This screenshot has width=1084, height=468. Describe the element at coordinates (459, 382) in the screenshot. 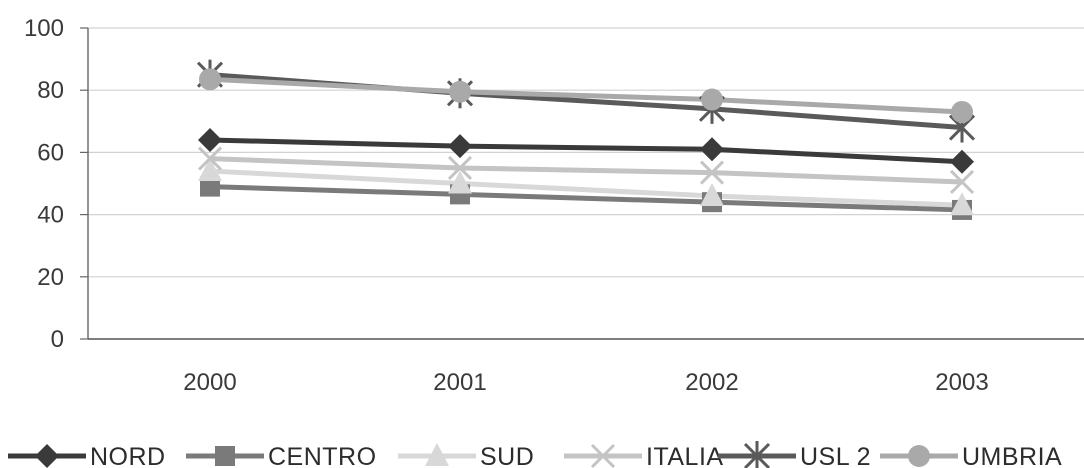

I see `x-tick-label: 2001` at that location.